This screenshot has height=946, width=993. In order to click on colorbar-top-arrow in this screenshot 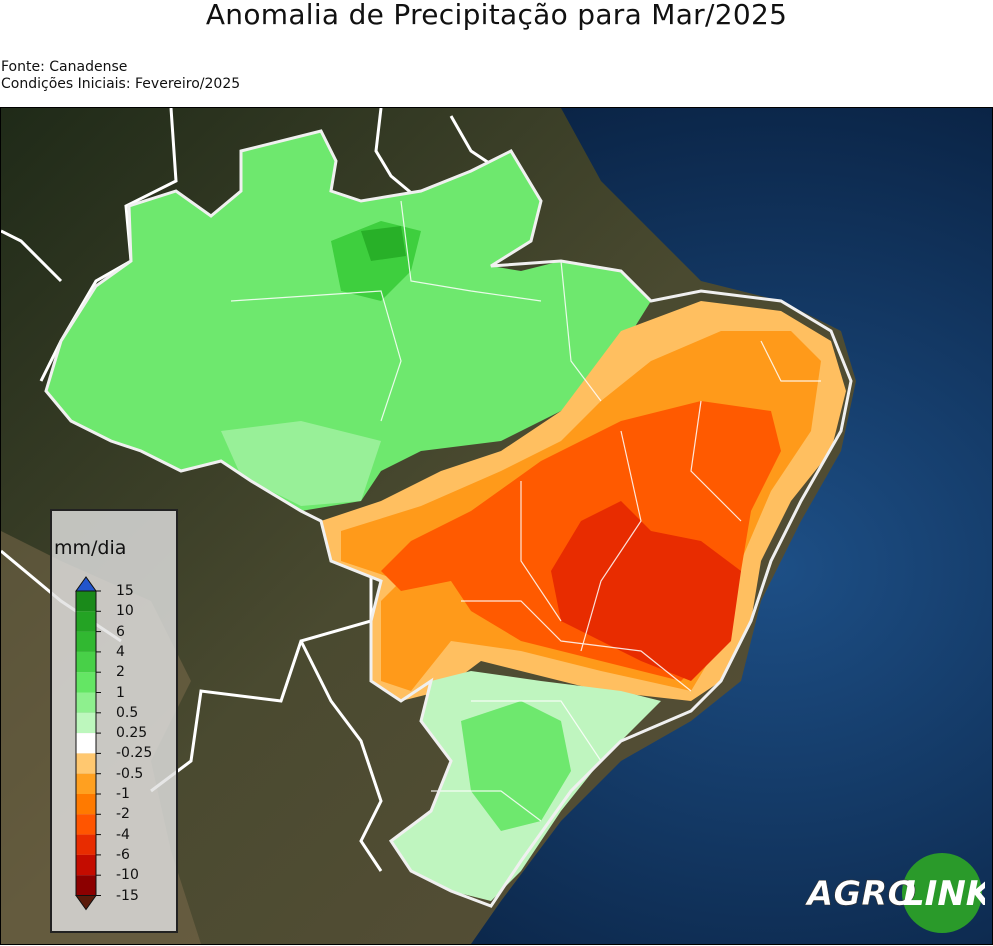, I will do `click(86, 584)`.